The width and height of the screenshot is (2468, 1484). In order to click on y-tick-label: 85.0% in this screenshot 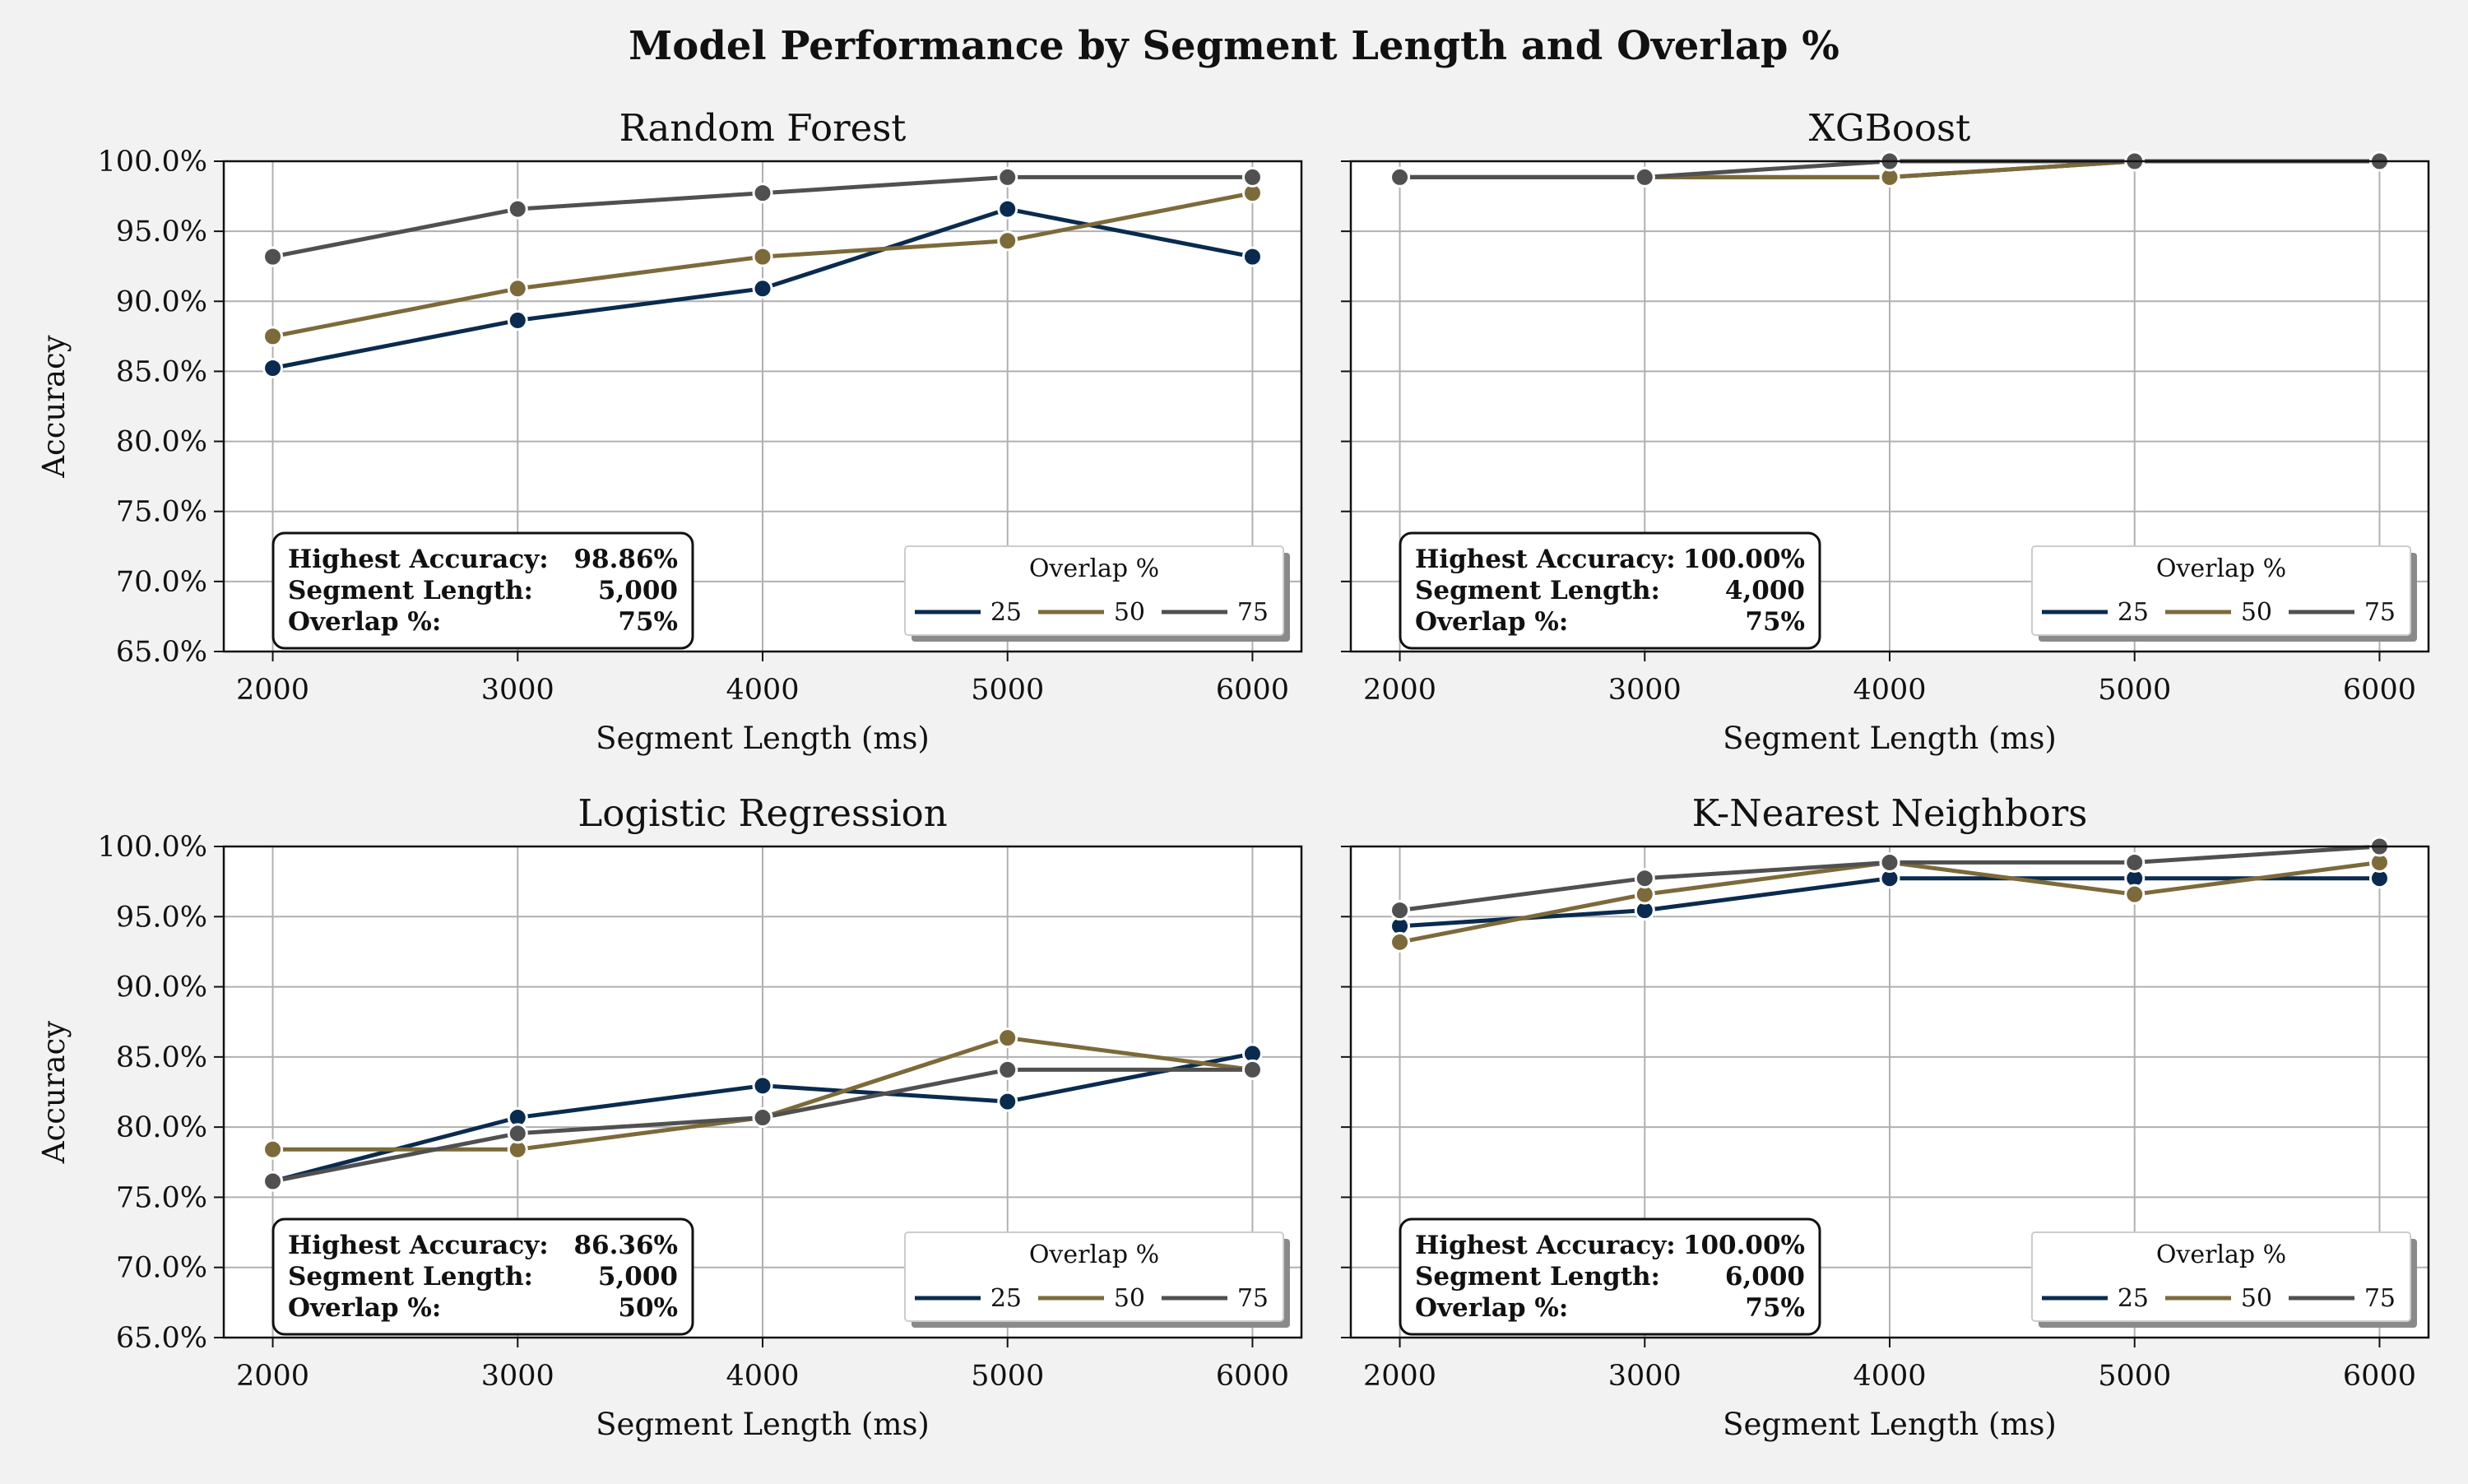, I will do `click(161, 1057)`.